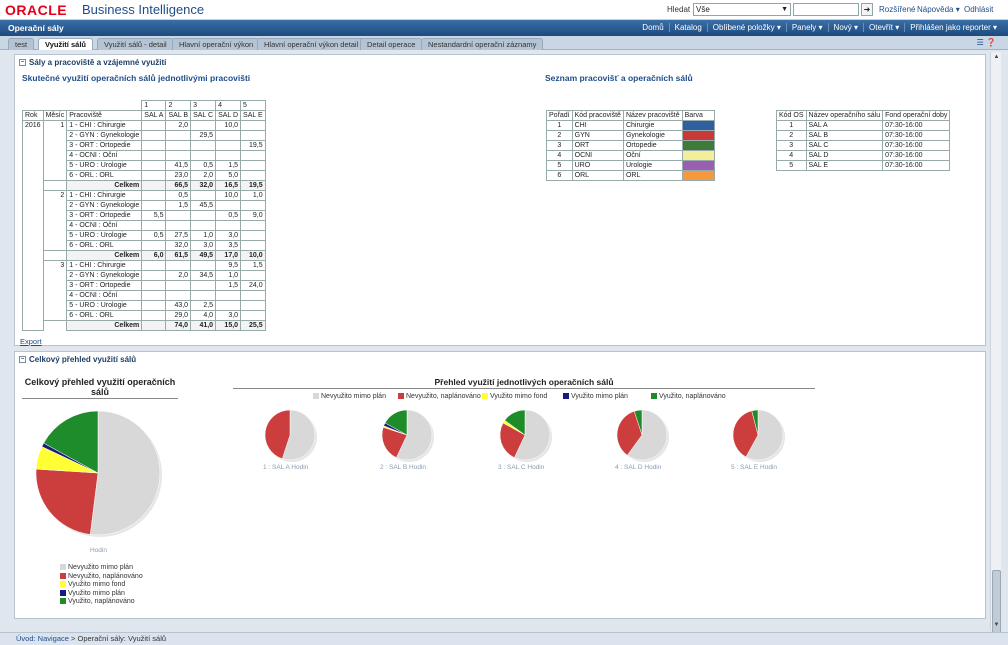 The width and height of the screenshot is (1008, 645). What do you see at coordinates (33, 115) in the screenshot?
I see `column-header: Rok` at bounding box center [33, 115].